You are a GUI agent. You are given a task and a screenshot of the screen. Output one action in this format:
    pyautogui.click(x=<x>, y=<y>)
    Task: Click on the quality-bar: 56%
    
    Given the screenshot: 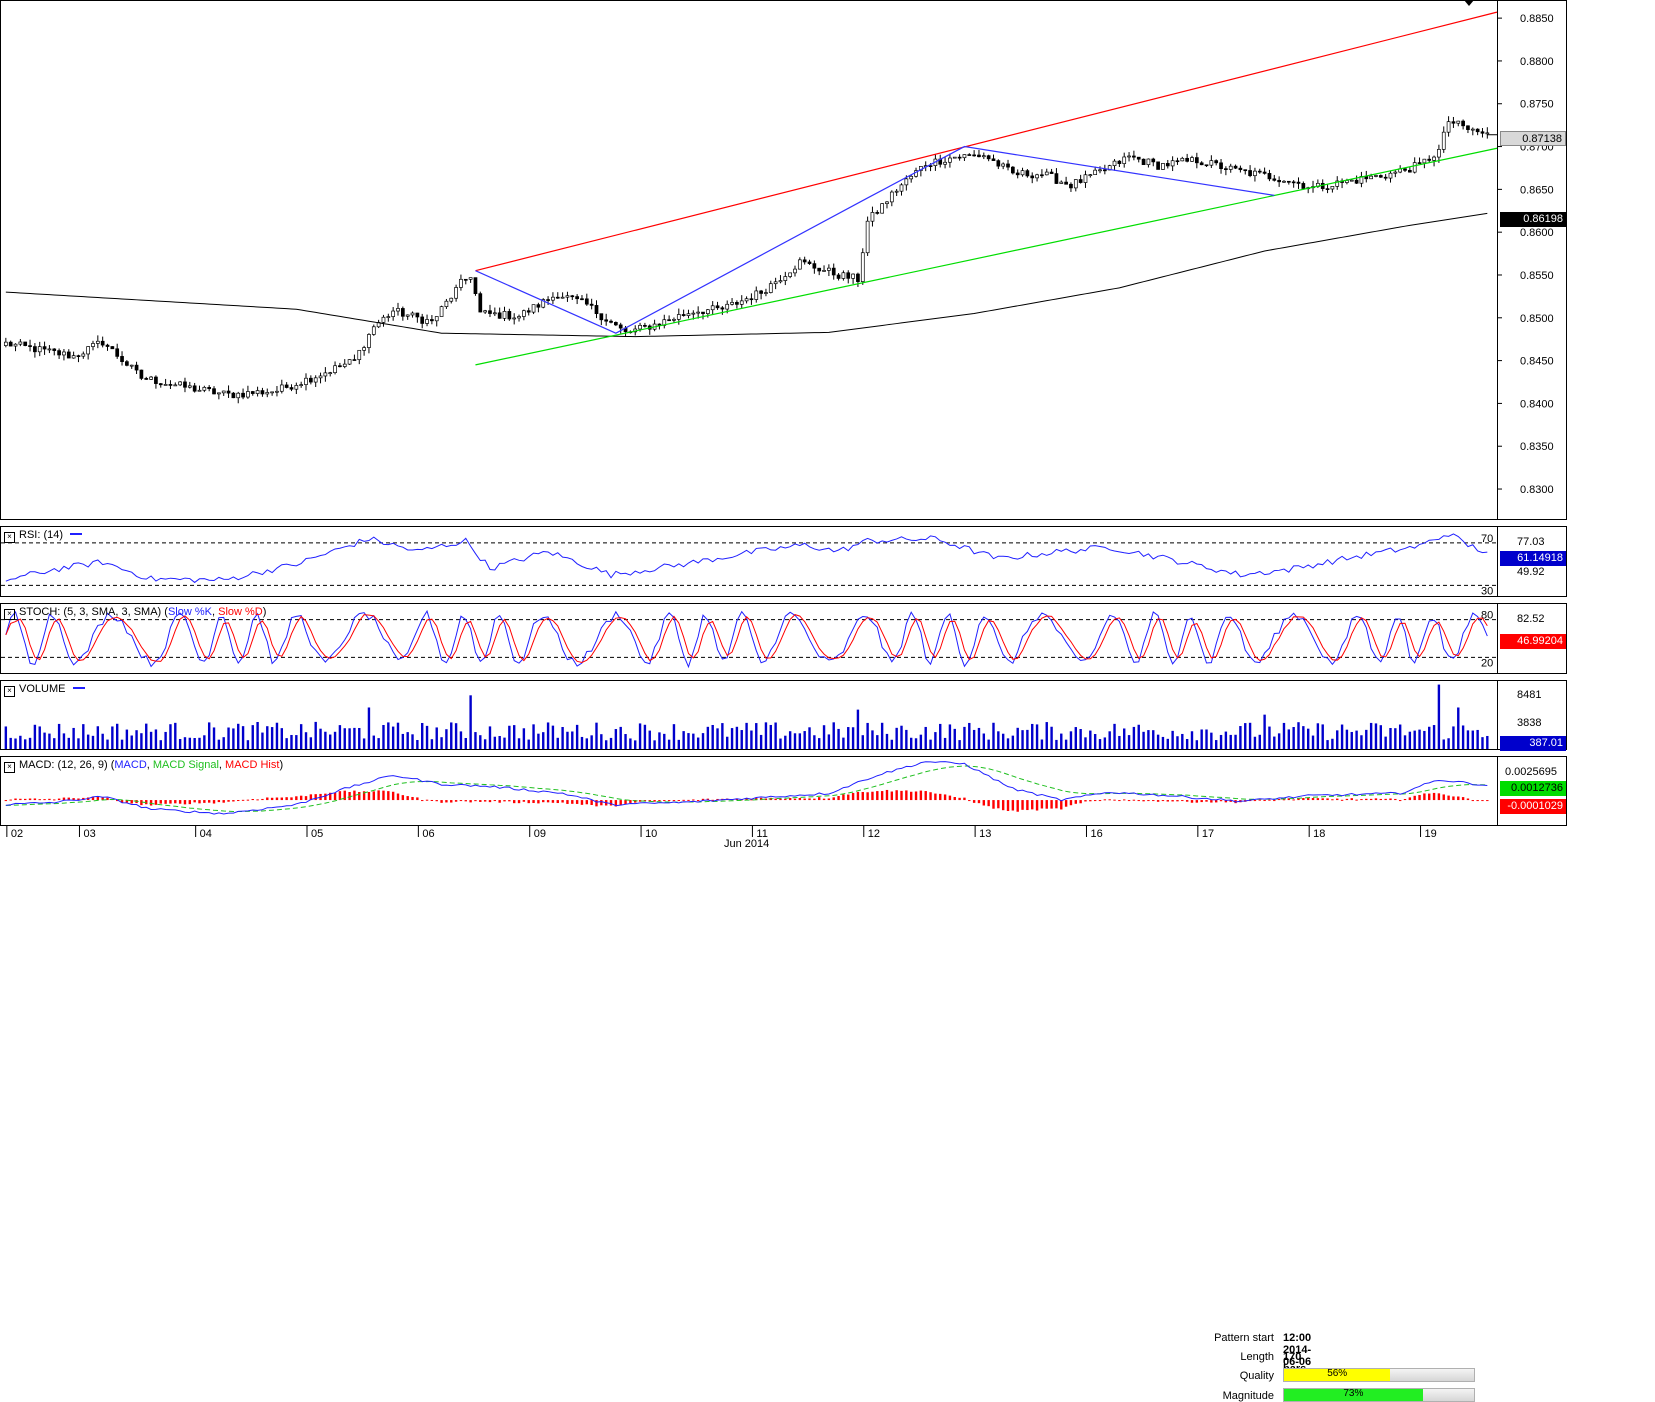 What is the action you would take?
    pyautogui.click(x=1379, y=1375)
    